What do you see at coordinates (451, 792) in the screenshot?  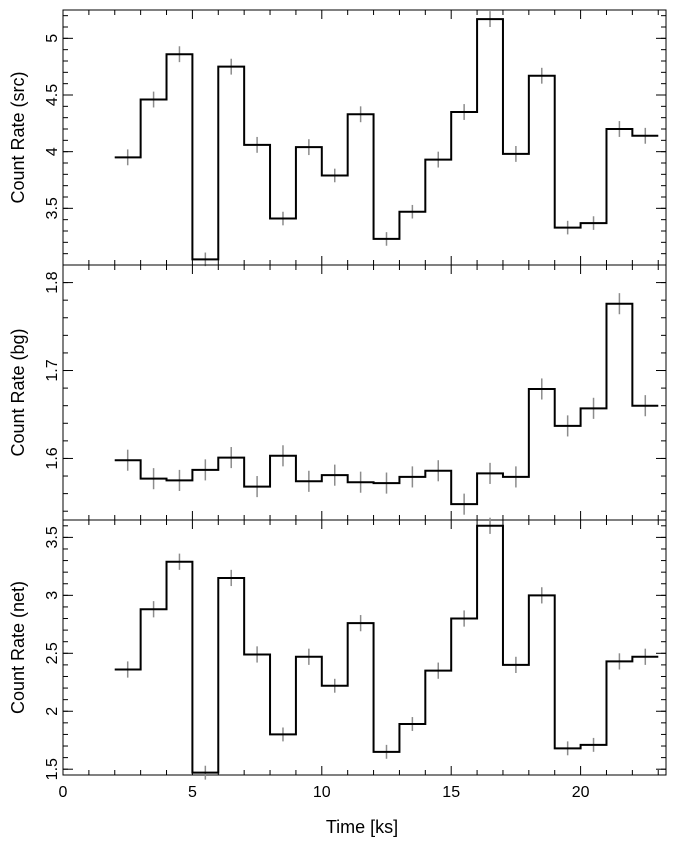 I see `x-tick-label: 15` at bounding box center [451, 792].